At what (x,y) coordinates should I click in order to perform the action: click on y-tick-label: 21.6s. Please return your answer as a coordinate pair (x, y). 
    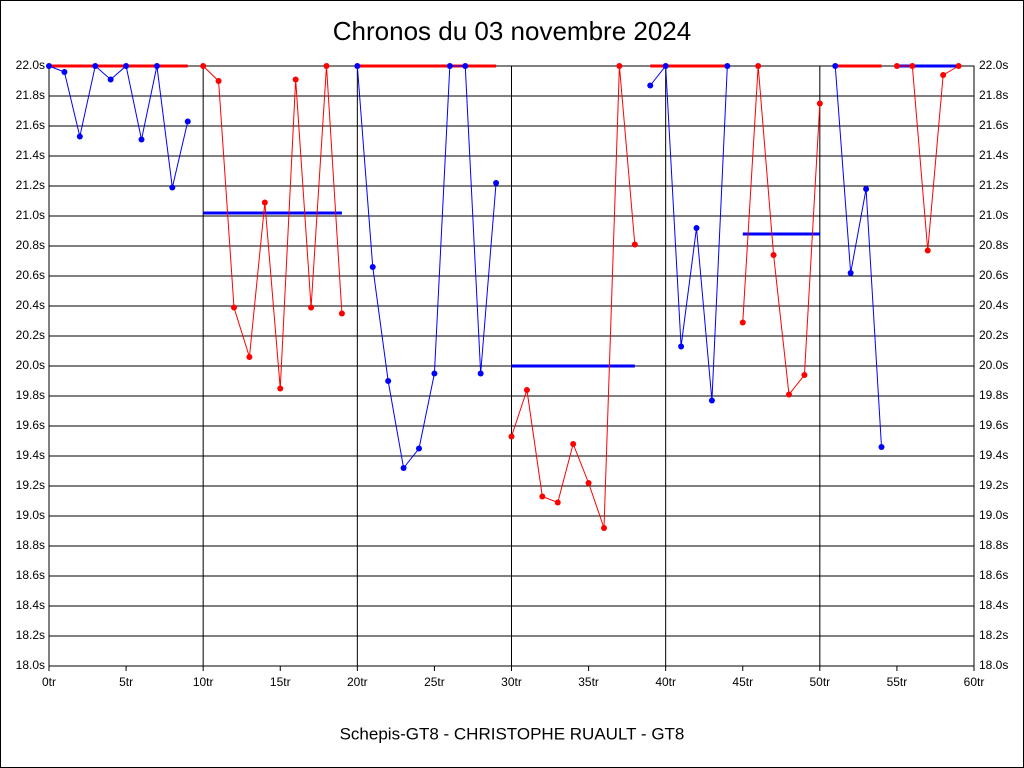
    Looking at the image, I should click on (30, 125).